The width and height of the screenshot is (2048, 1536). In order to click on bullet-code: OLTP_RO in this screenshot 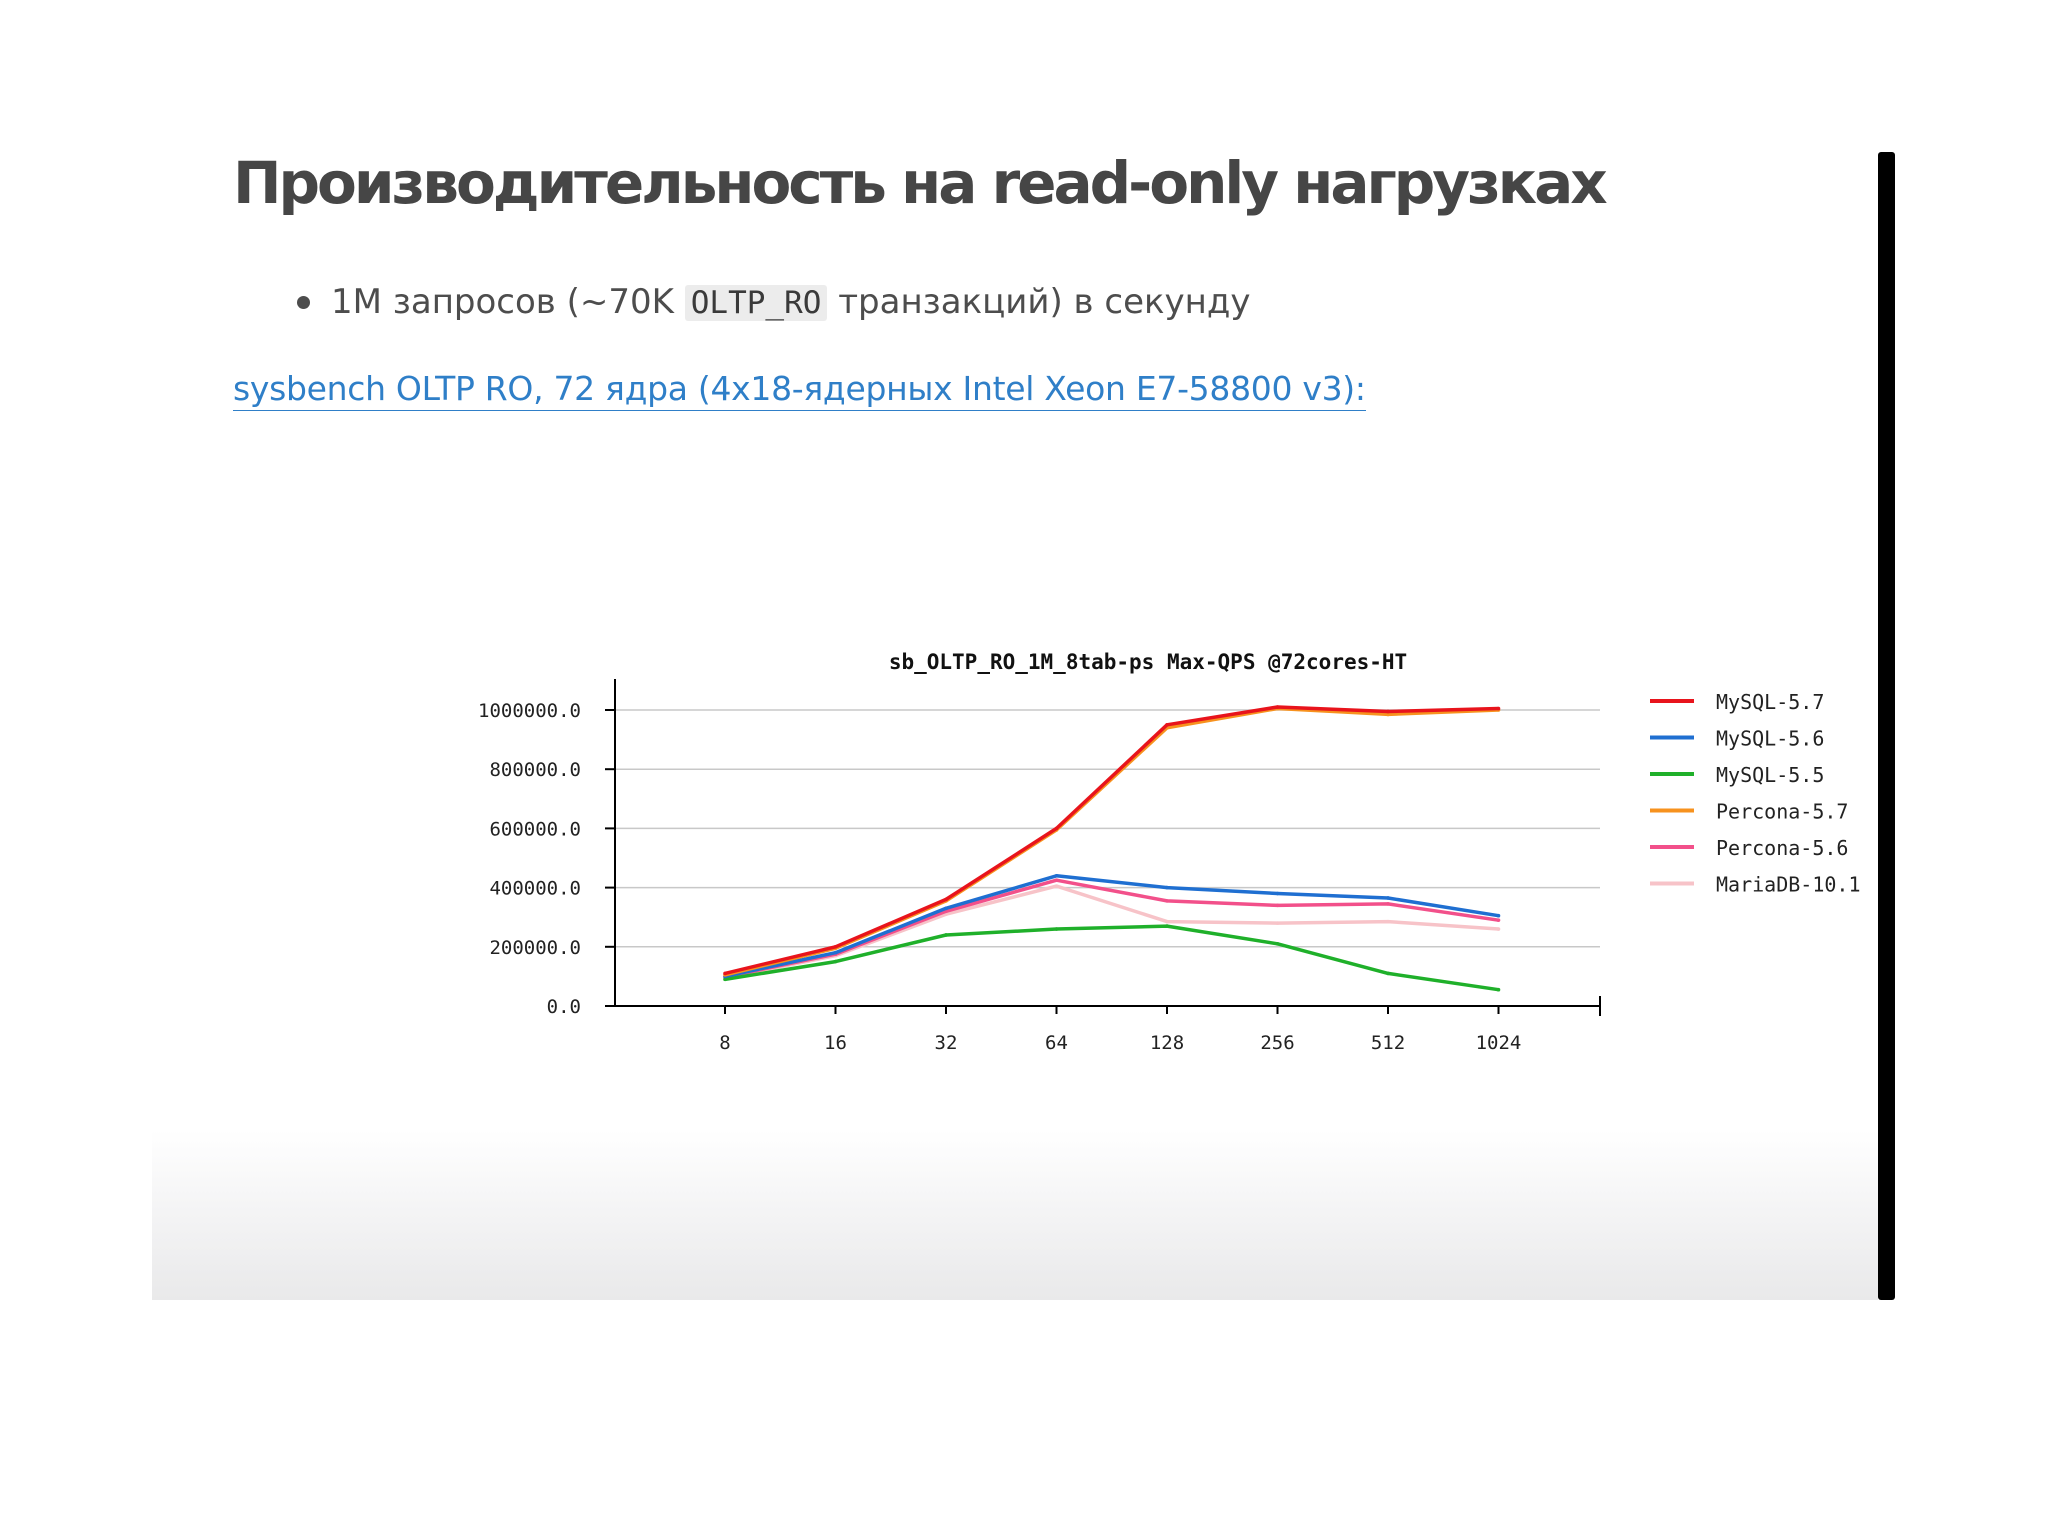, I will do `click(756, 303)`.